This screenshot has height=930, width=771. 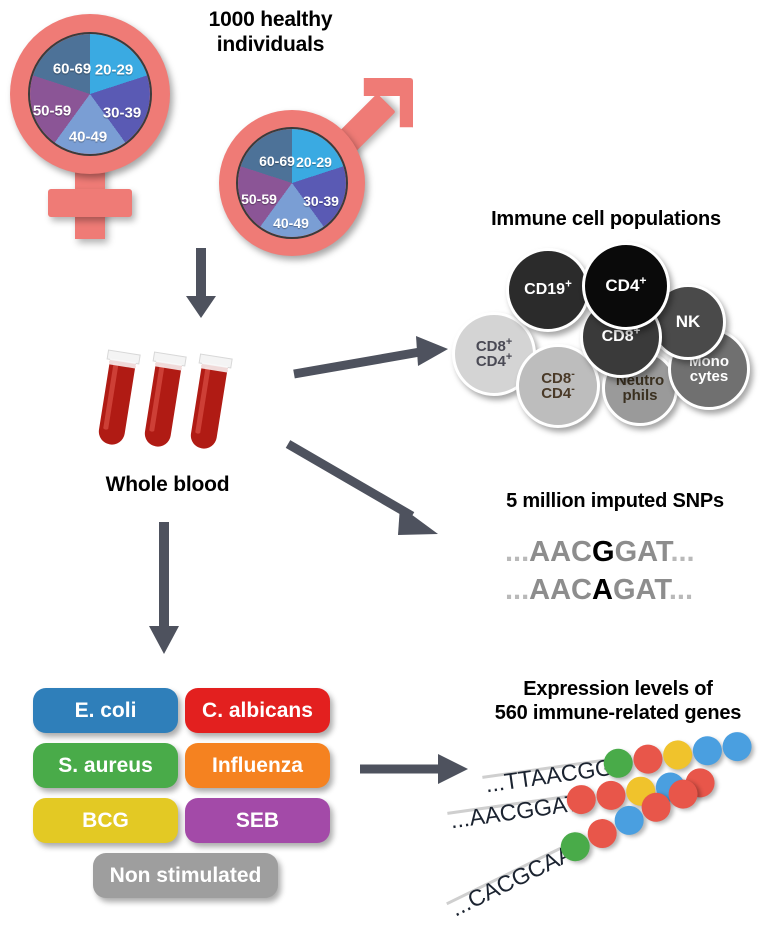 I want to click on expression-heading-line1: Expression levels of, so click(x=618, y=689).